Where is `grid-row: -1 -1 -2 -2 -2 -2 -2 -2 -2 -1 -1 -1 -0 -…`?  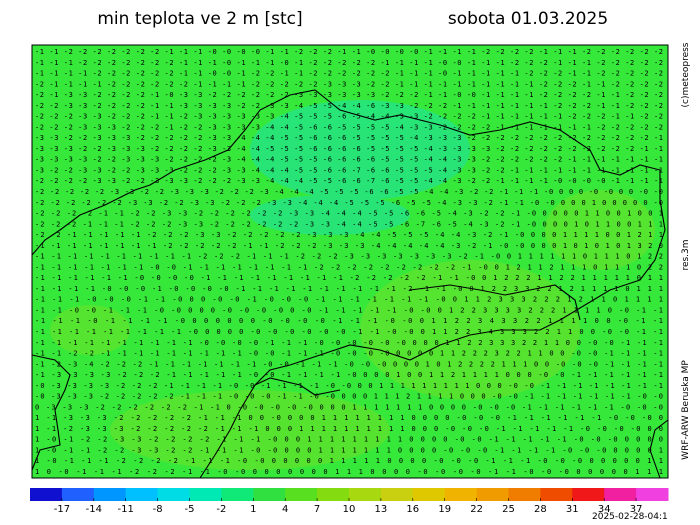
grid-row: -1 -1 -2 -2 -2 -2 -2 -2 -2 -1 -1 -1 -0 -… is located at coordinates (349, 52).